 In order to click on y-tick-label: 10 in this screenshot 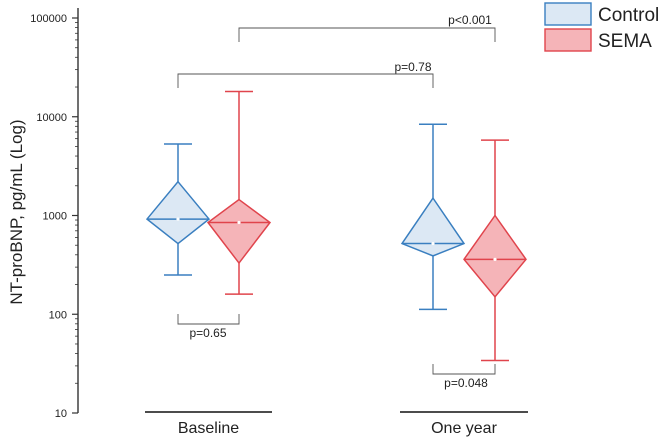, I will do `click(61, 414)`.